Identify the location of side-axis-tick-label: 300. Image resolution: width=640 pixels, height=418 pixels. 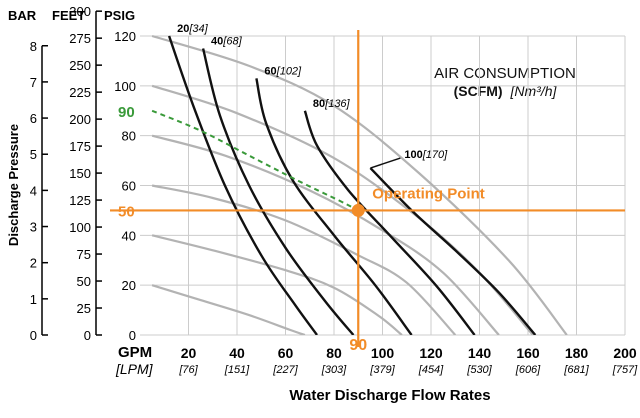
(80, 11).